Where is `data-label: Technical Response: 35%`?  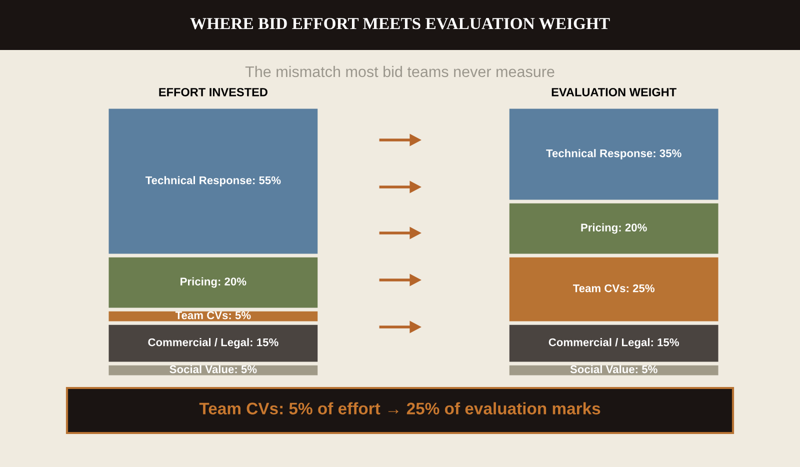
data-label: Technical Response: 35% is located at coordinates (614, 154).